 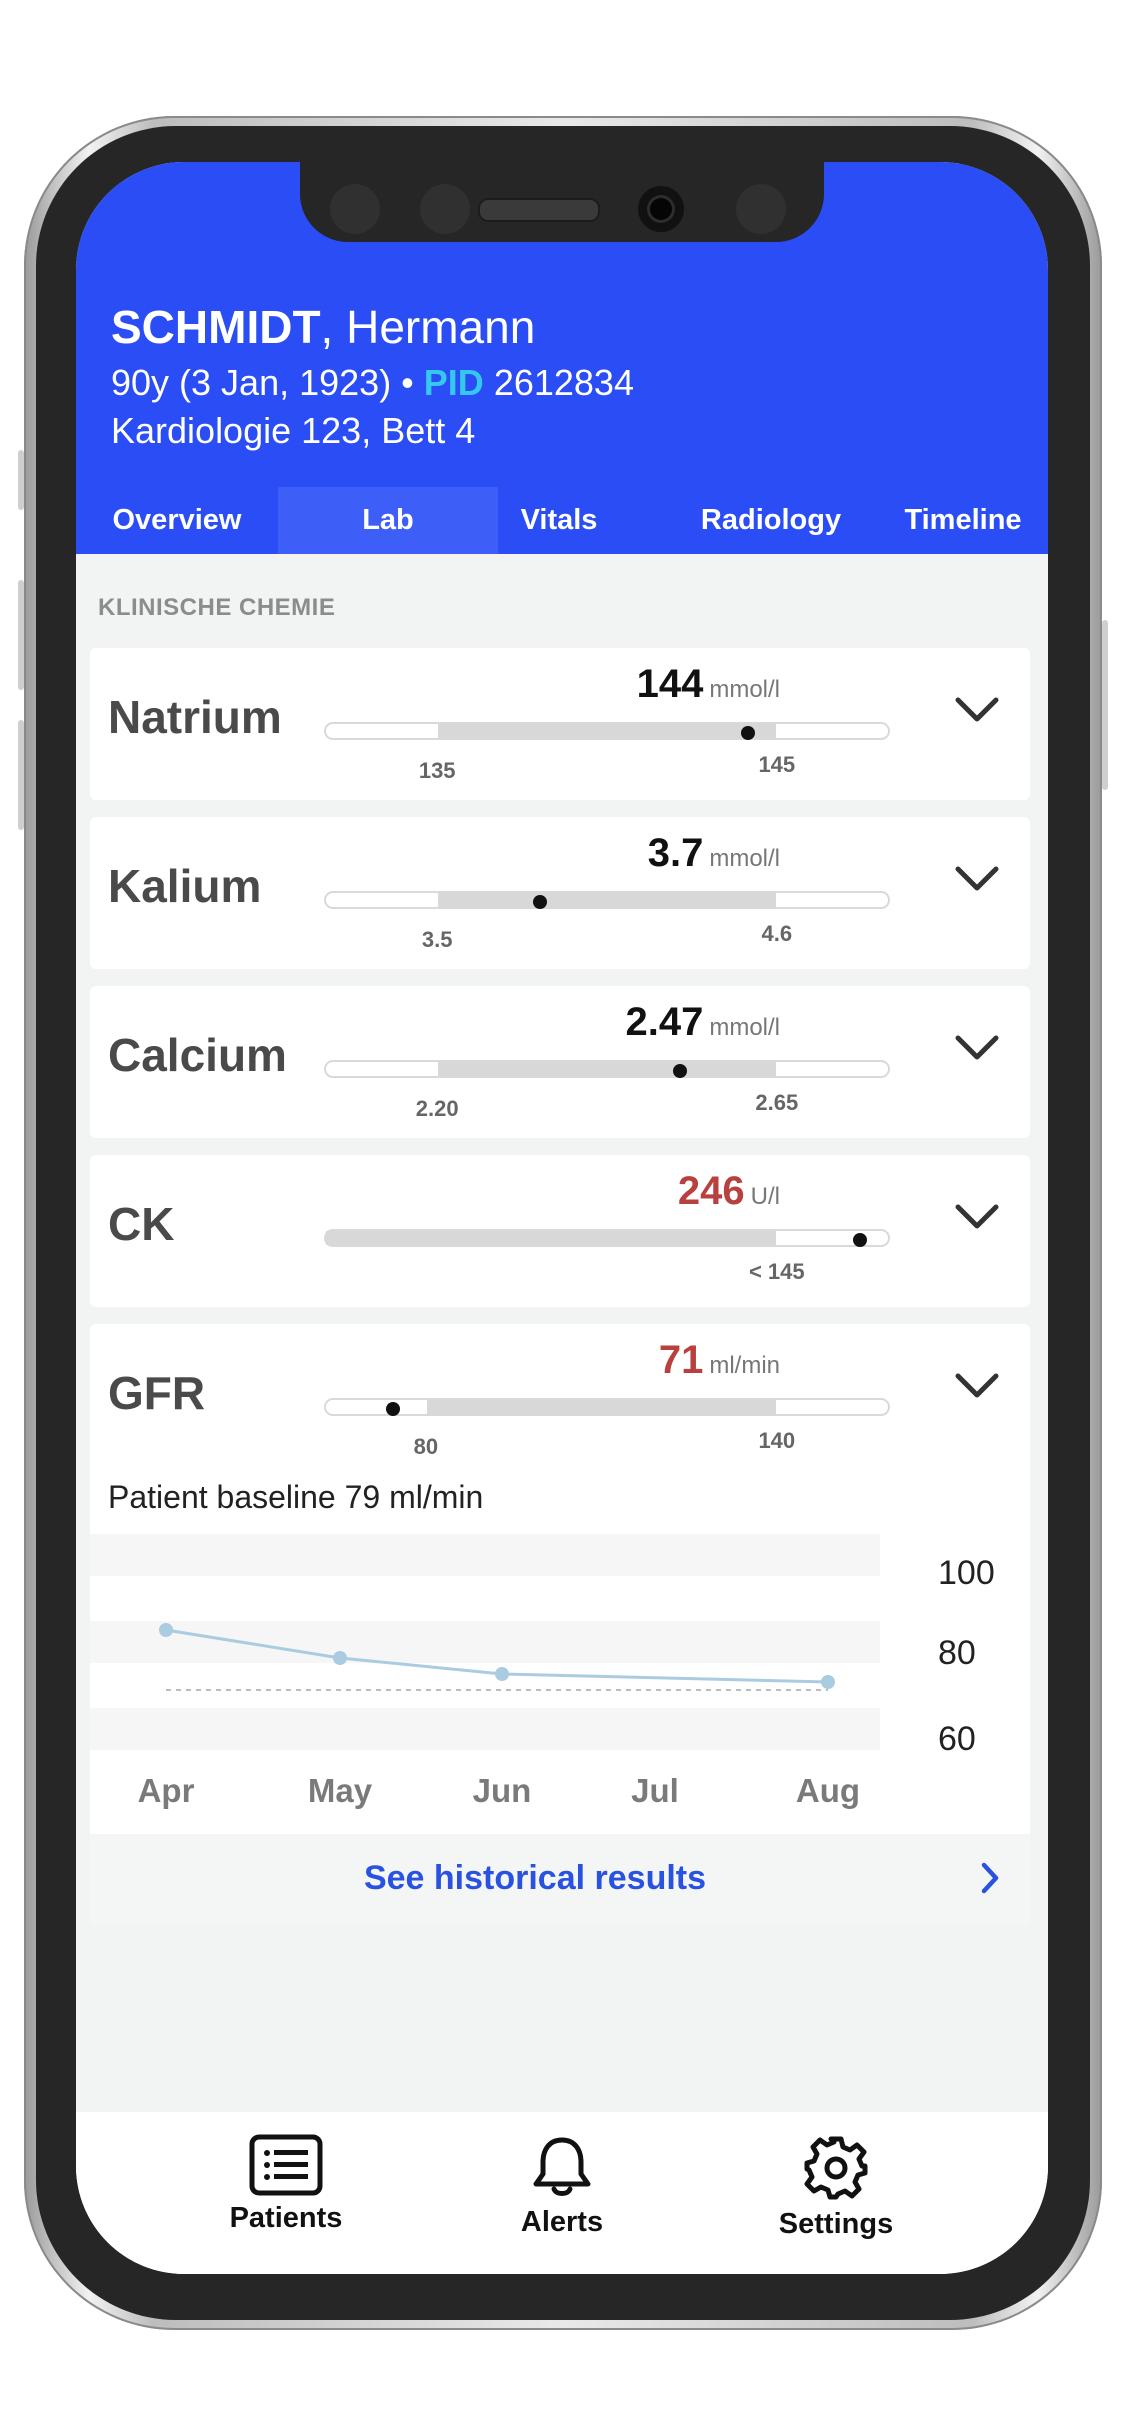 I want to click on history-link-label: See historical results, so click(x=535, y=1878).